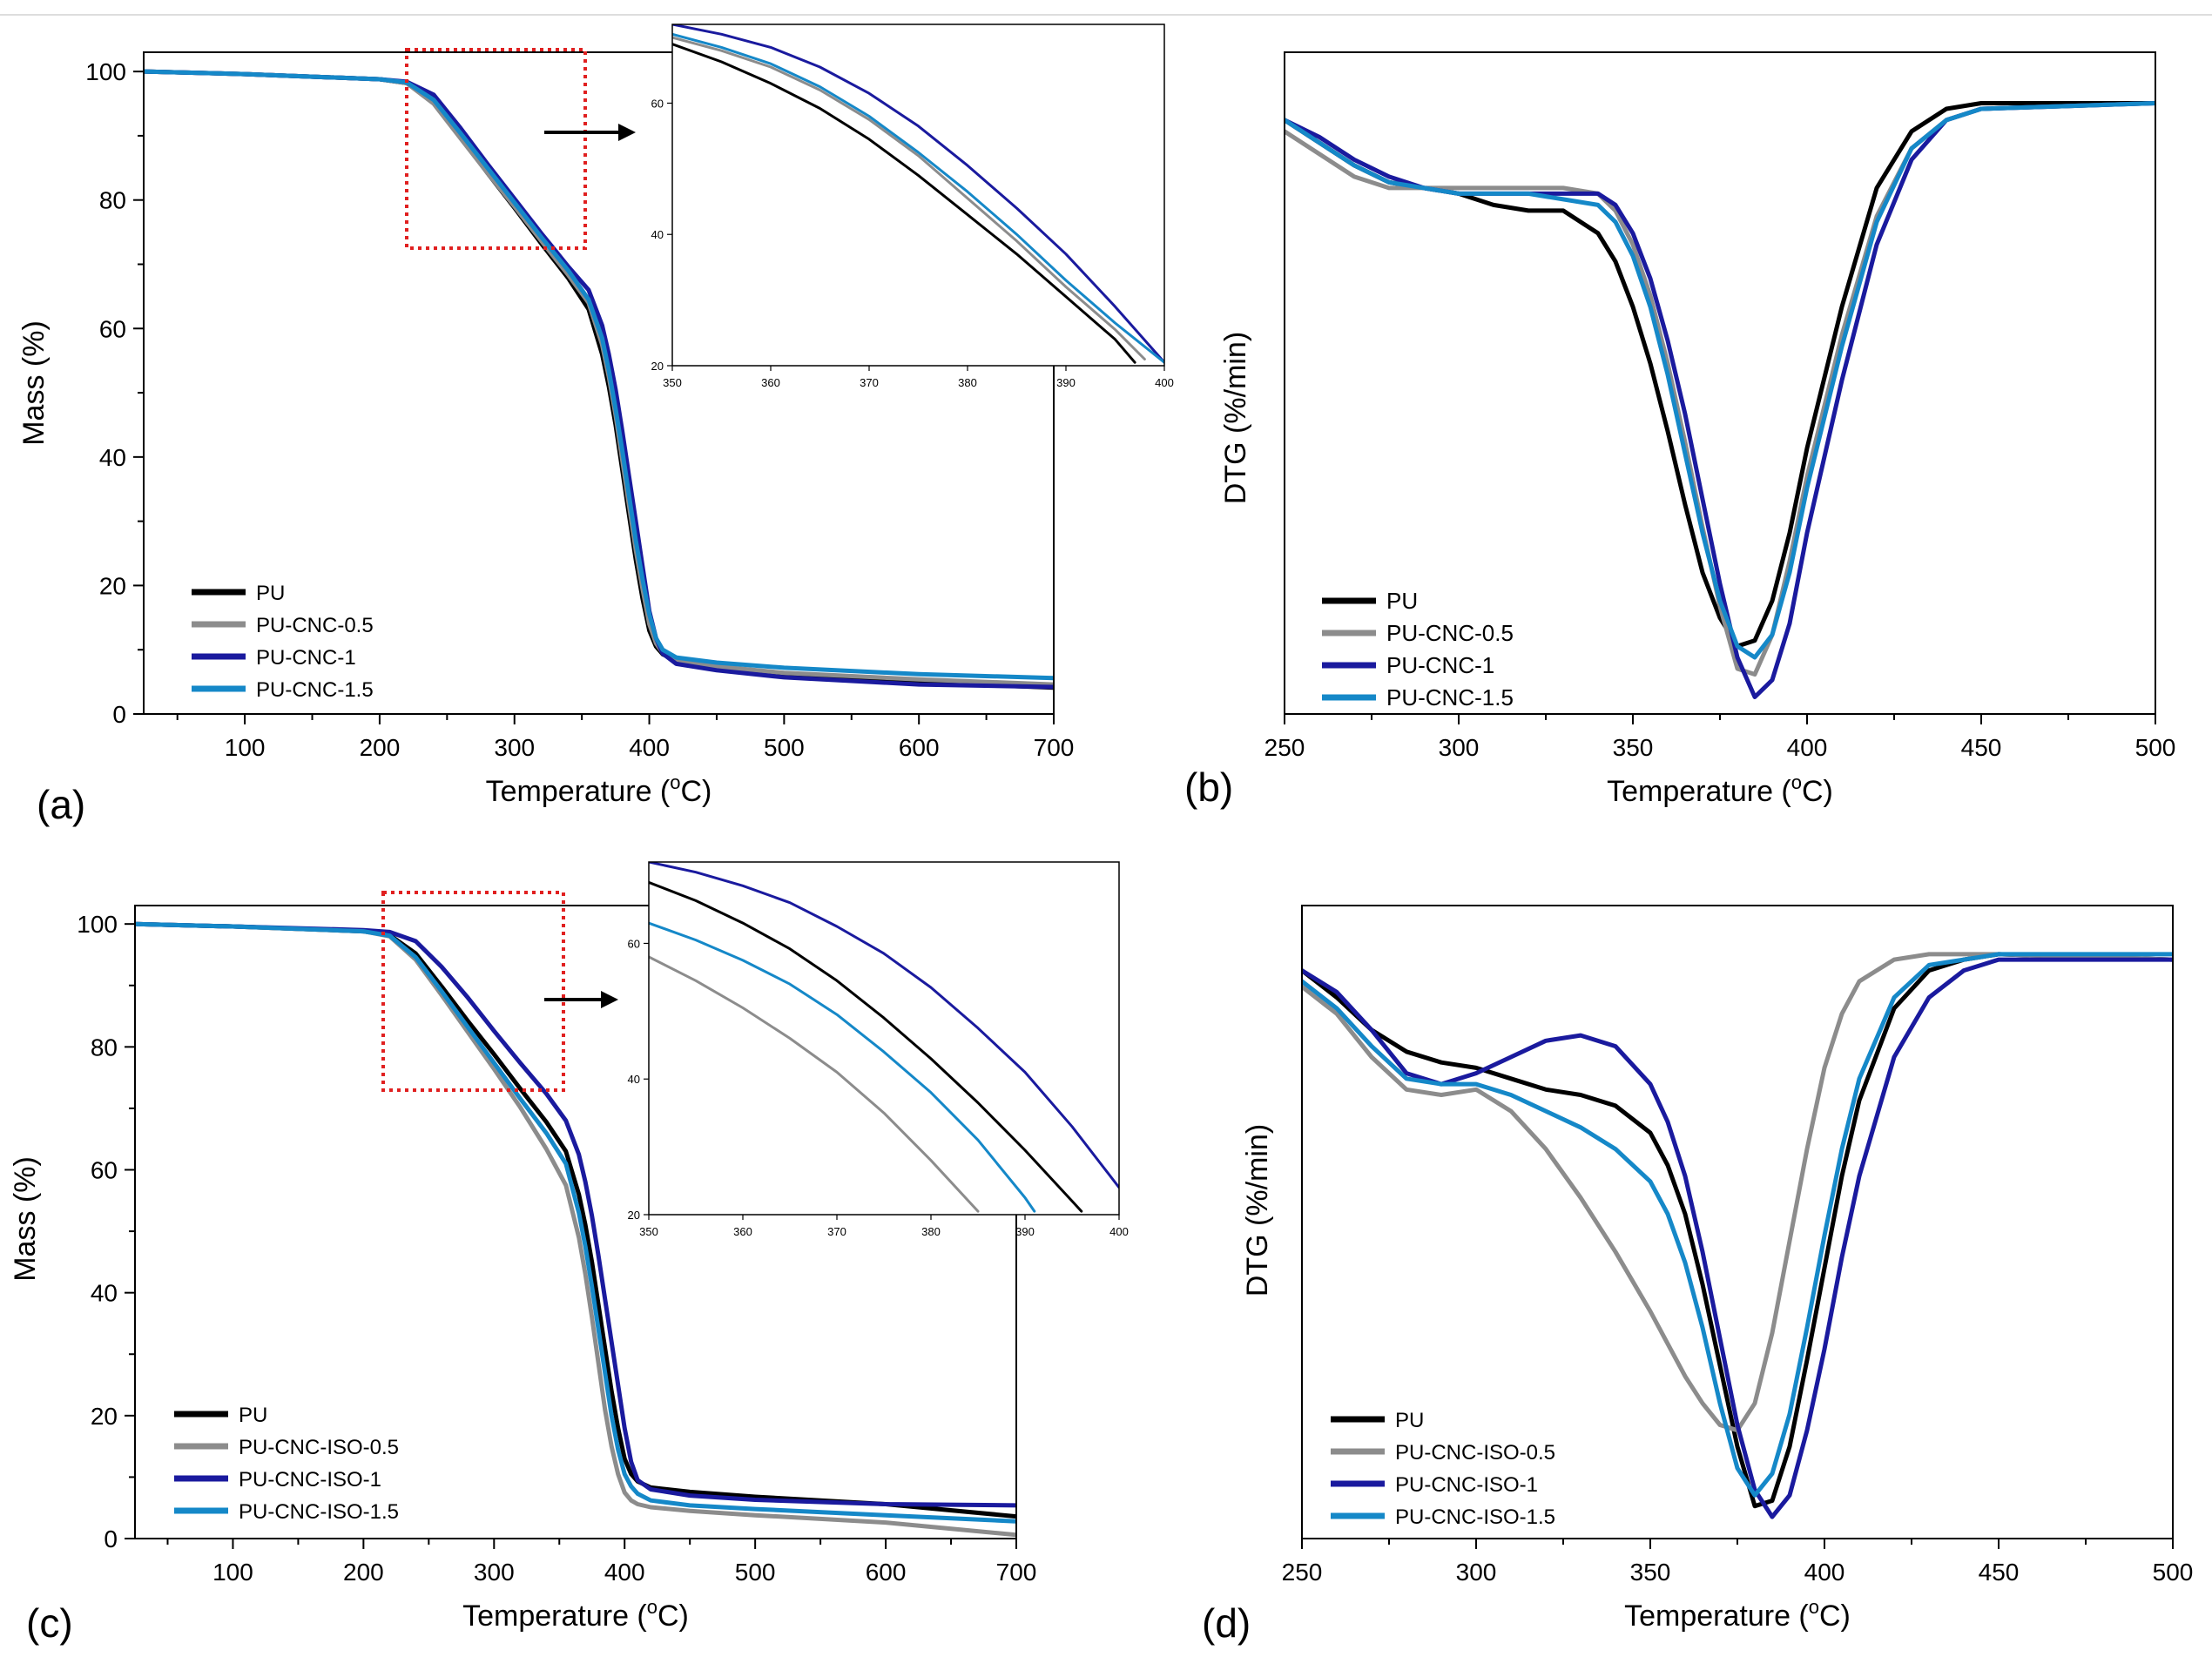  What do you see at coordinates (2173, 1572) in the screenshot?
I see `panel-d-x-tick-label: 500` at bounding box center [2173, 1572].